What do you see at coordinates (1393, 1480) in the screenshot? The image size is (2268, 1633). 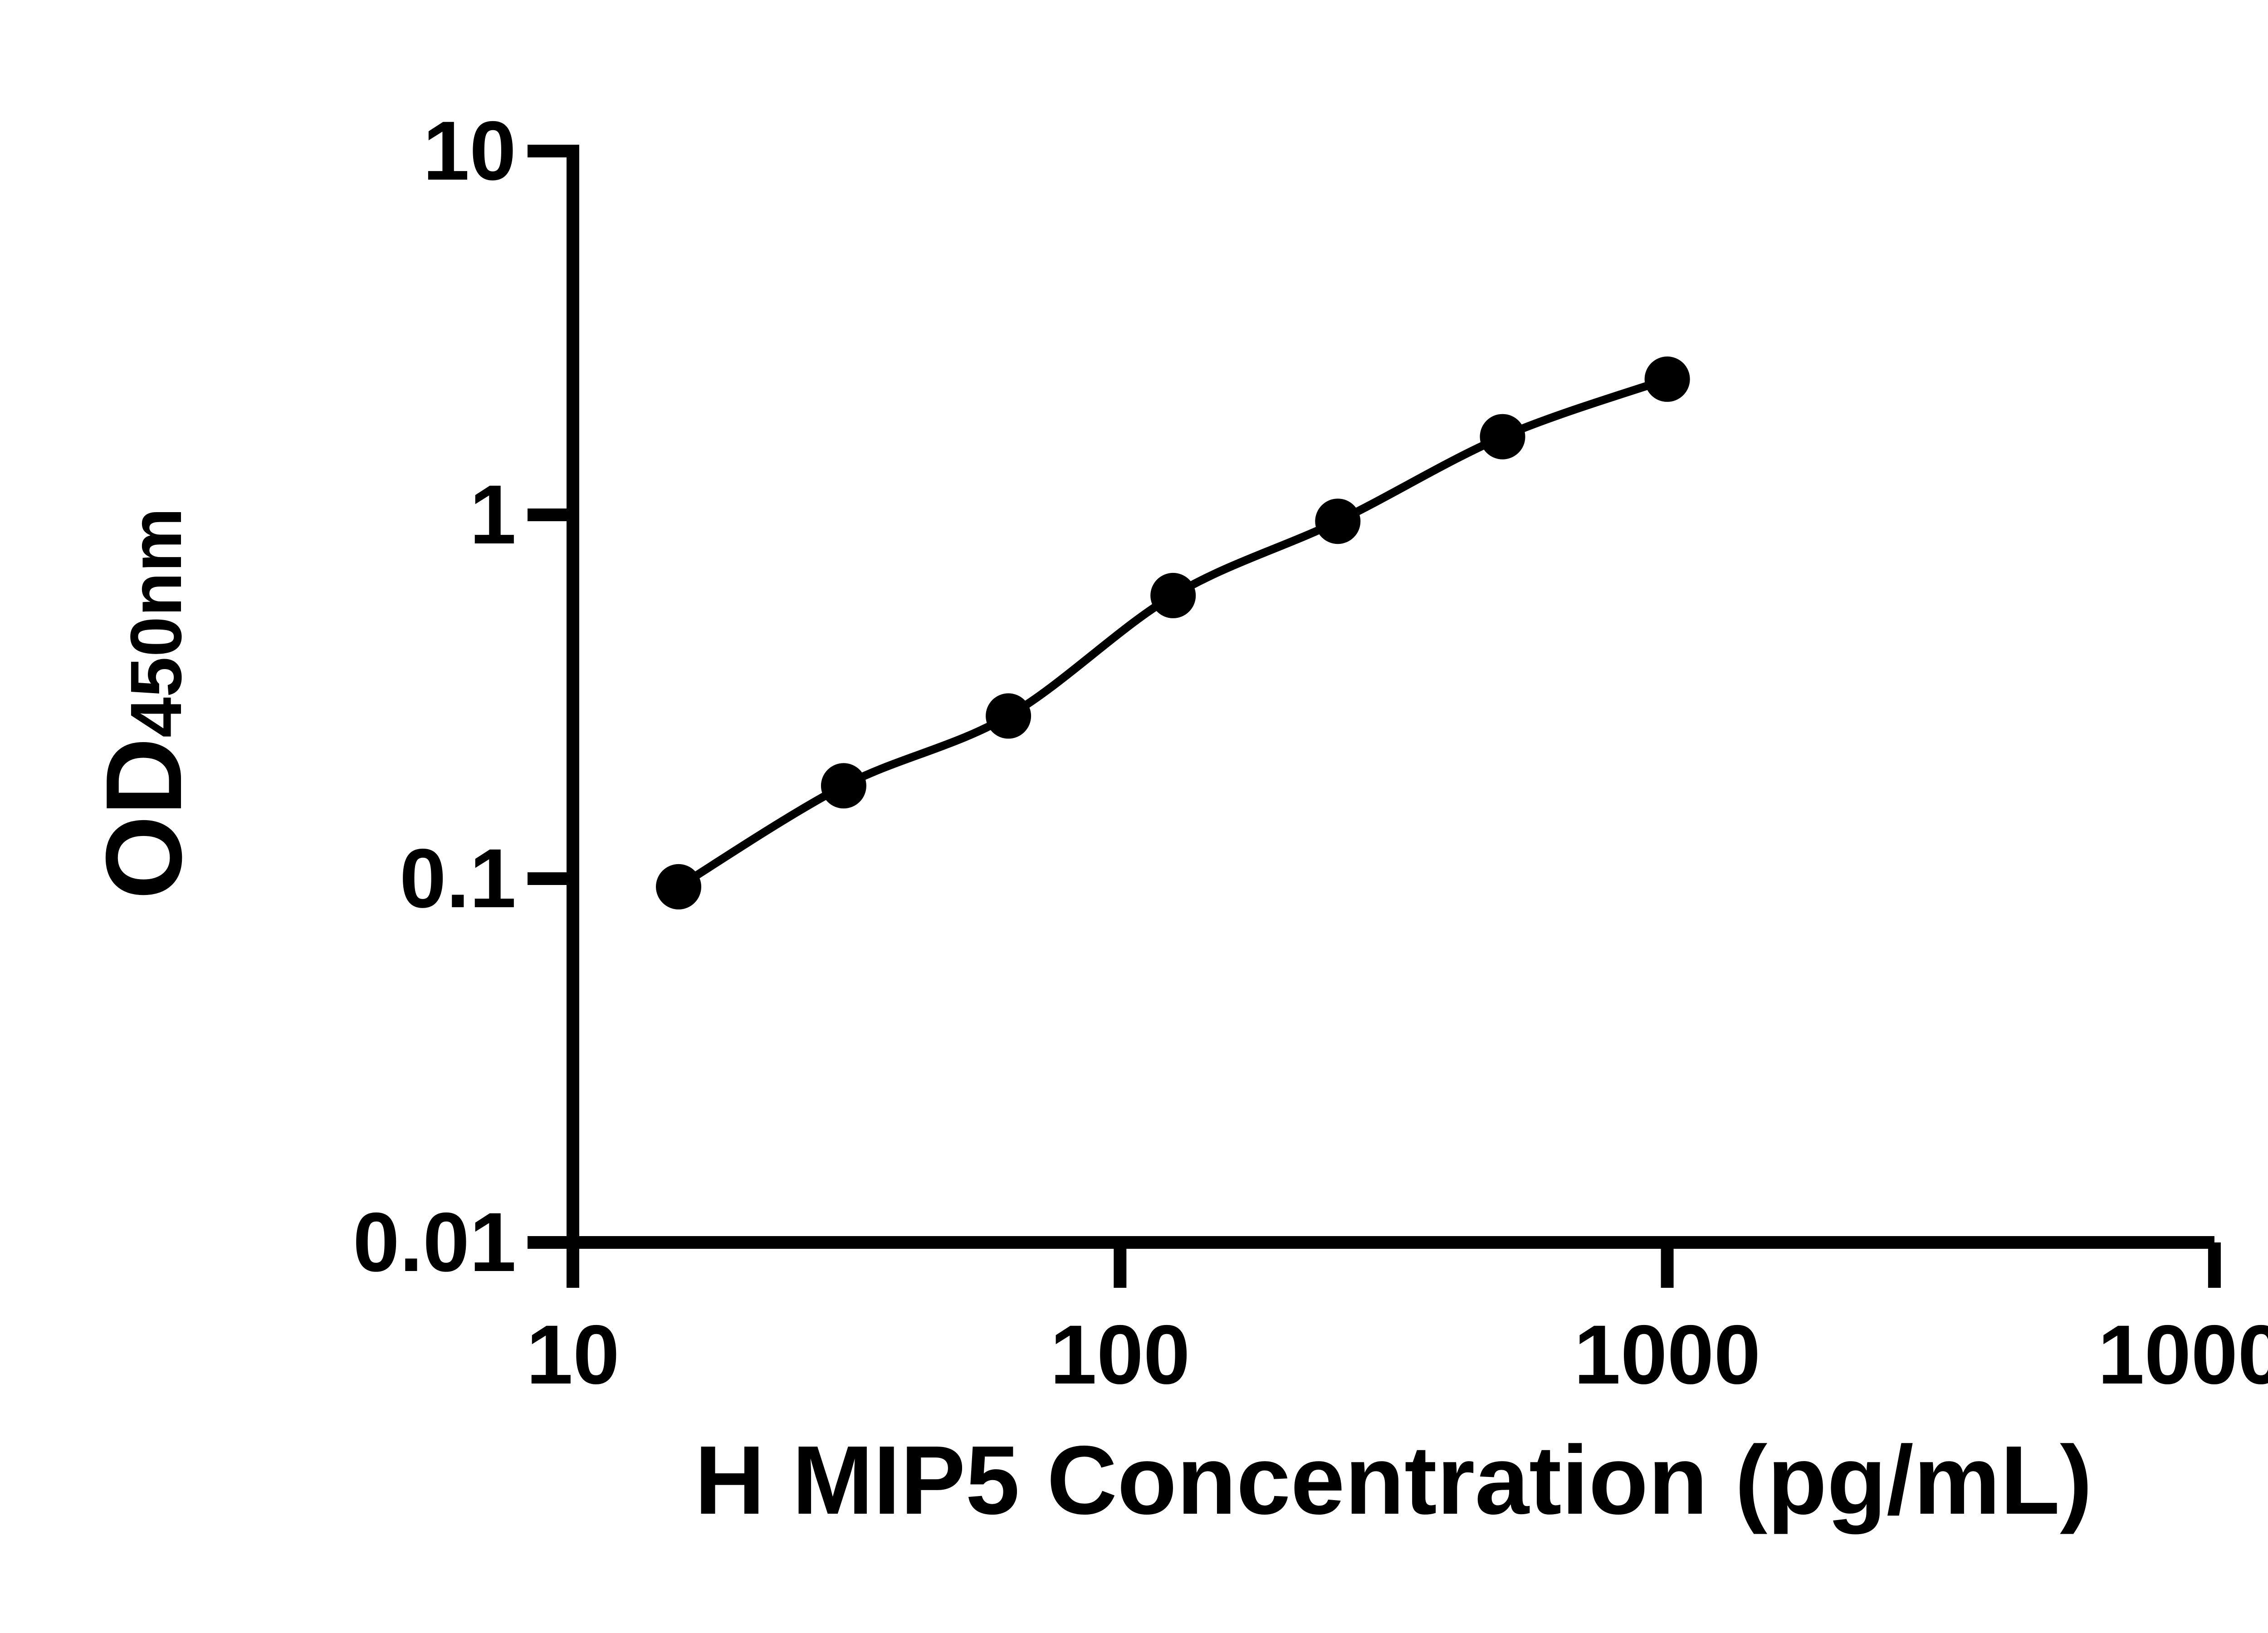 I see `x-axis-title: H MIP5 Concentration (pg/mL)` at bounding box center [1393, 1480].